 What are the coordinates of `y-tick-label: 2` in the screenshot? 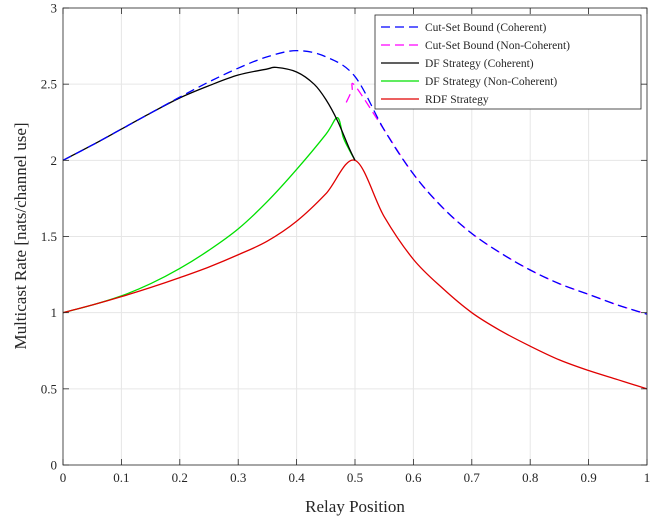 It's located at (54, 160).